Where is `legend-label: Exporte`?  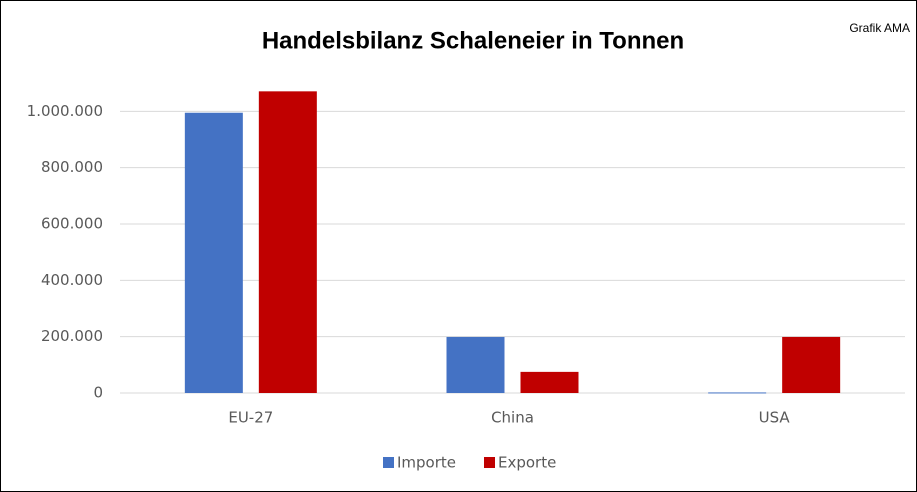
legend-label: Exporte is located at coordinates (527, 463).